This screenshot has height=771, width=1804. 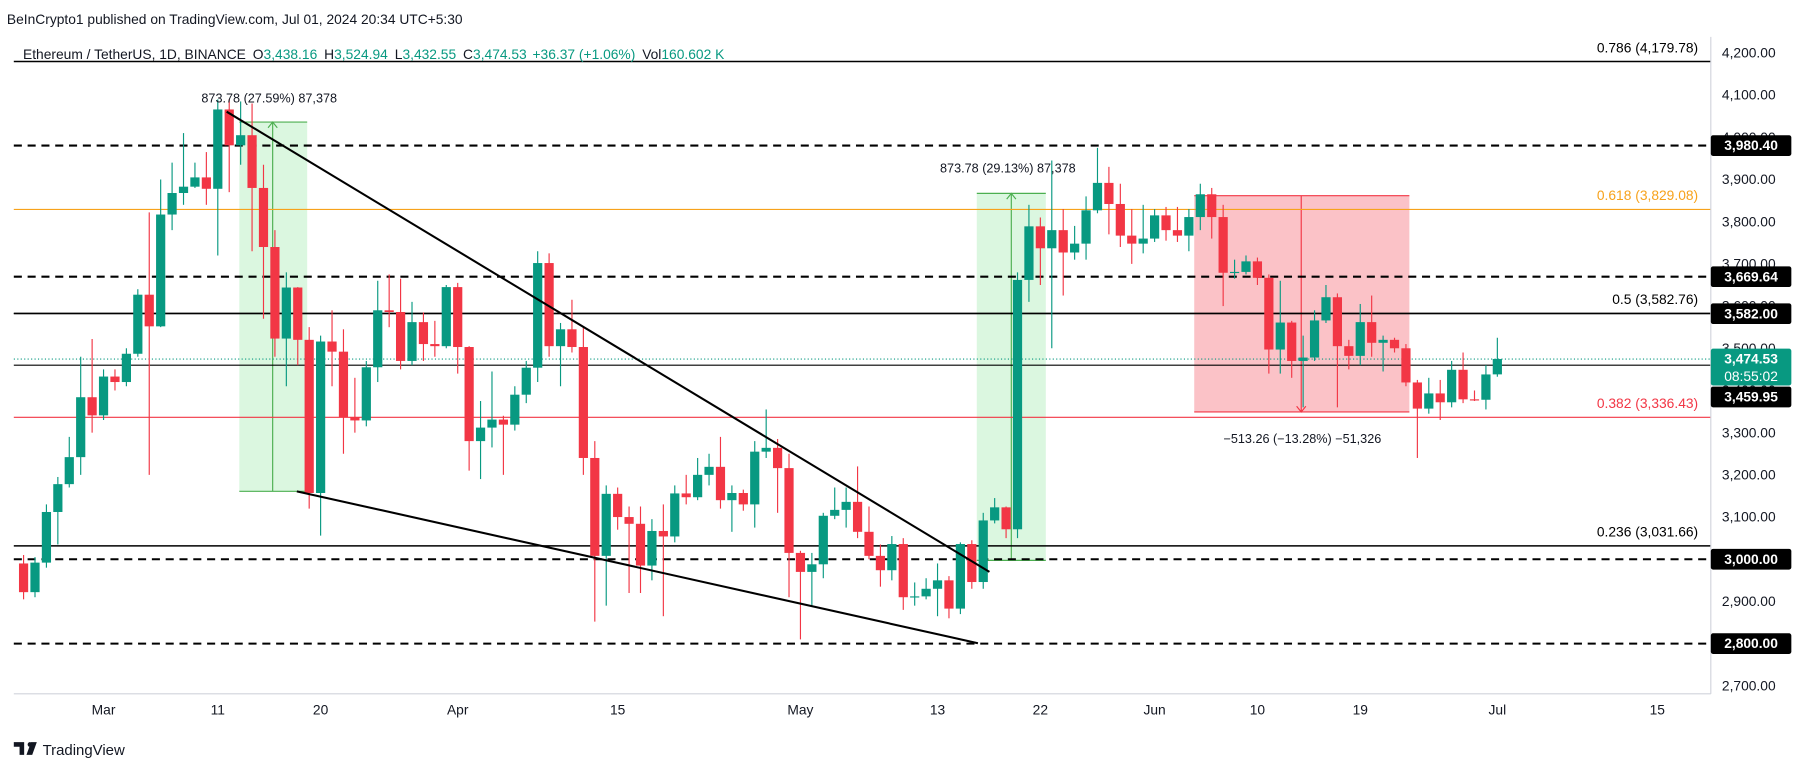 I want to click on last-price-box, so click(x=1751, y=367).